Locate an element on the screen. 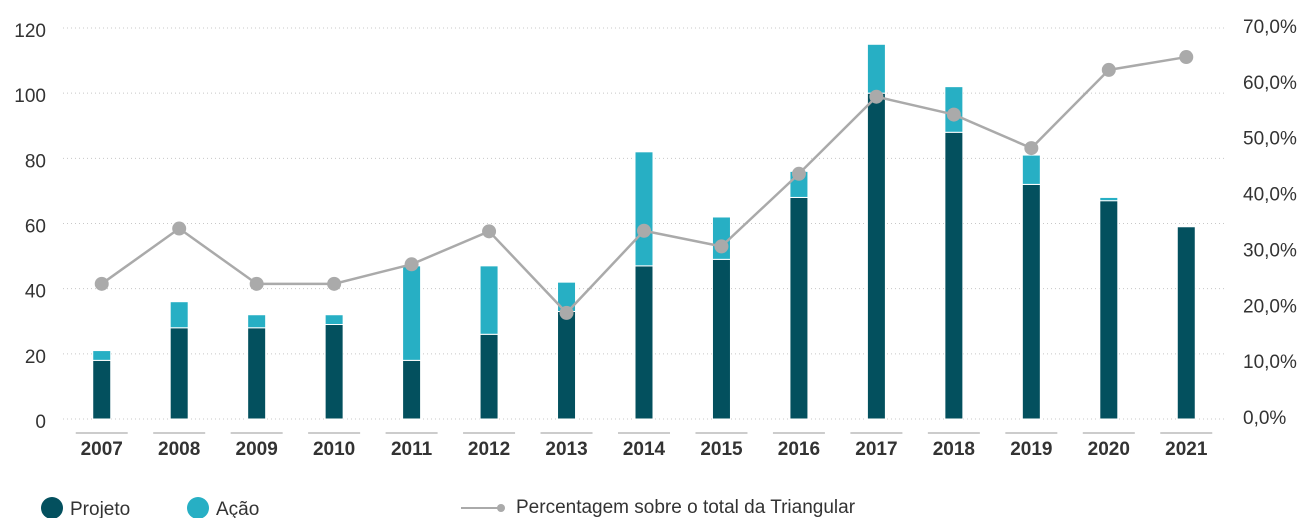 The image size is (1308, 518). y2-tick-label: 40,0% is located at coordinates (1270, 195).